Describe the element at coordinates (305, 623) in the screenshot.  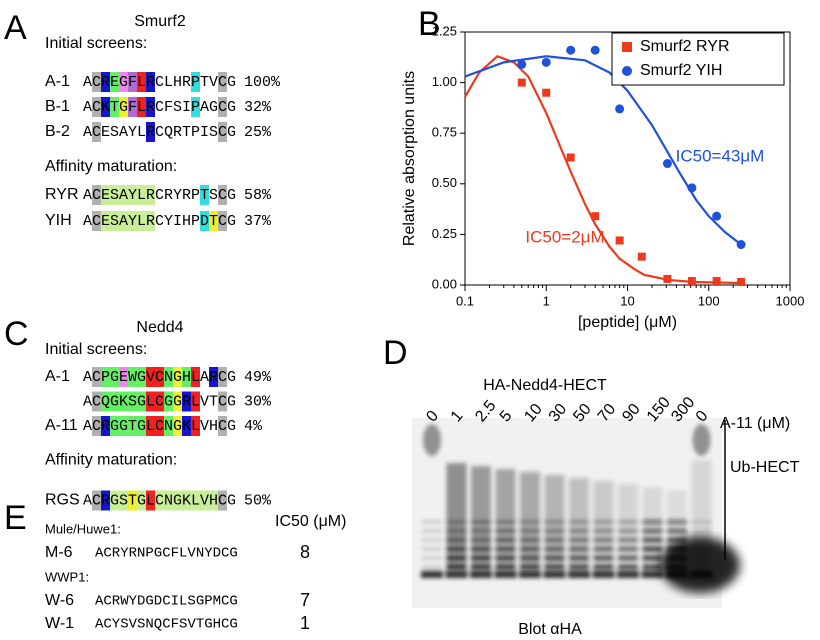
I see `ic50-value: 1` at that location.